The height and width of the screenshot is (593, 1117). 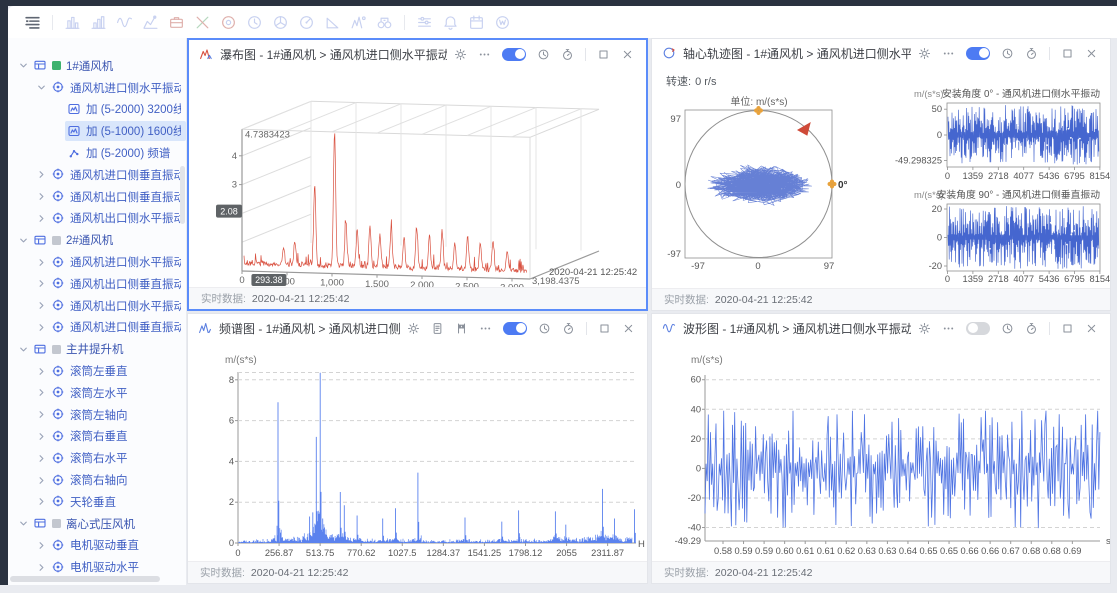 I want to click on column-chart-icon, so click(x=98, y=22).